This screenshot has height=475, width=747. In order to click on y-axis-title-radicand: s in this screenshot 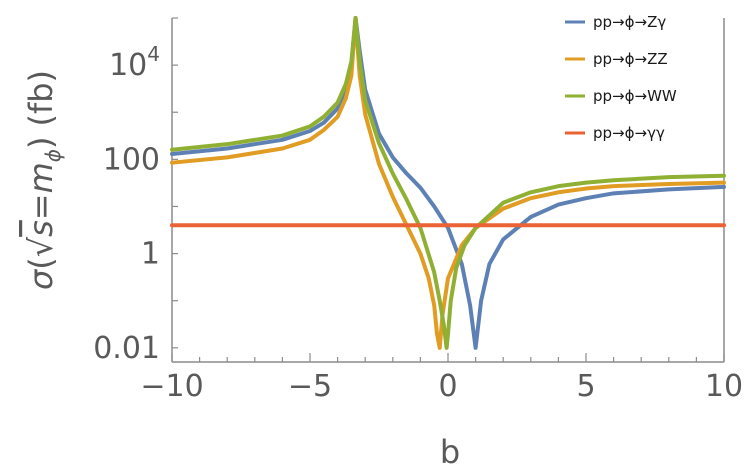, I will do `click(41, 228)`.